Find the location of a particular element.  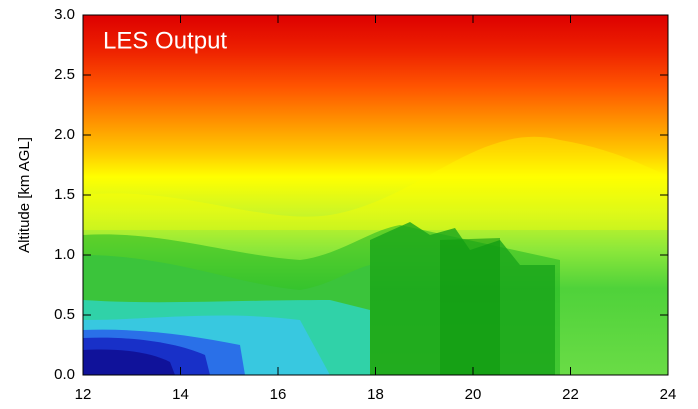

y-tick-label: 0.0 is located at coordinates (64, 374).